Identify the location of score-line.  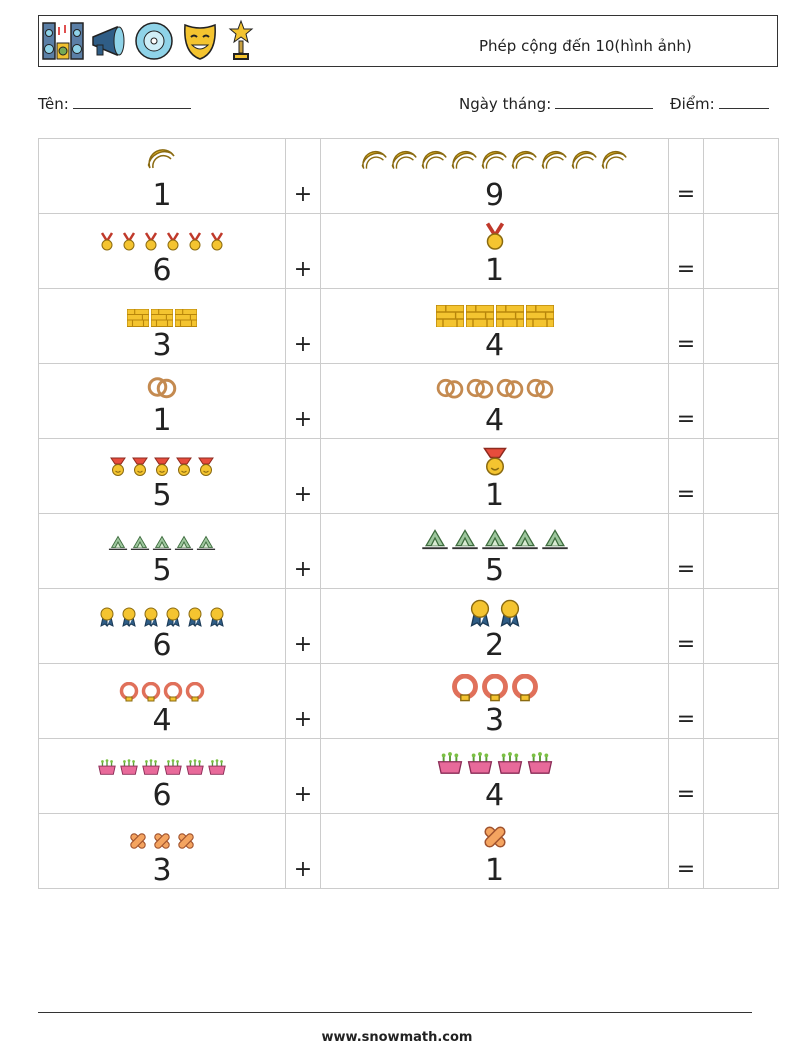
(743, 101).